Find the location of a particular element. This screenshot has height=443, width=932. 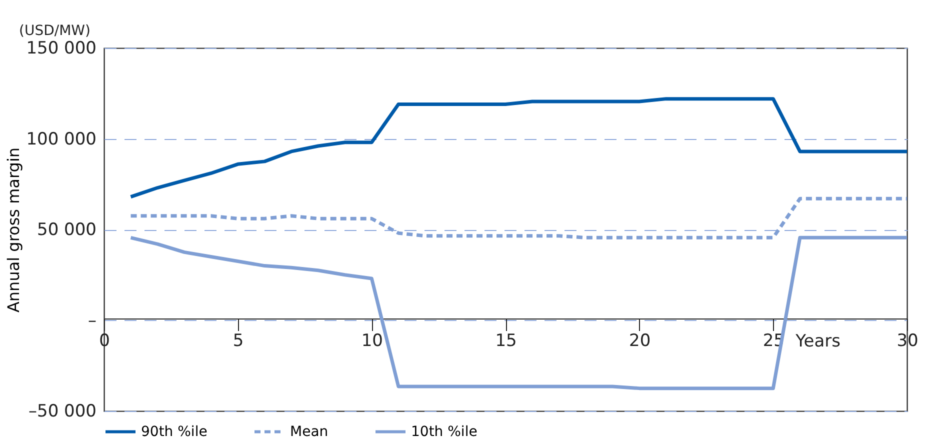

x-axis-title: Years is located at coordinates (817, 342).